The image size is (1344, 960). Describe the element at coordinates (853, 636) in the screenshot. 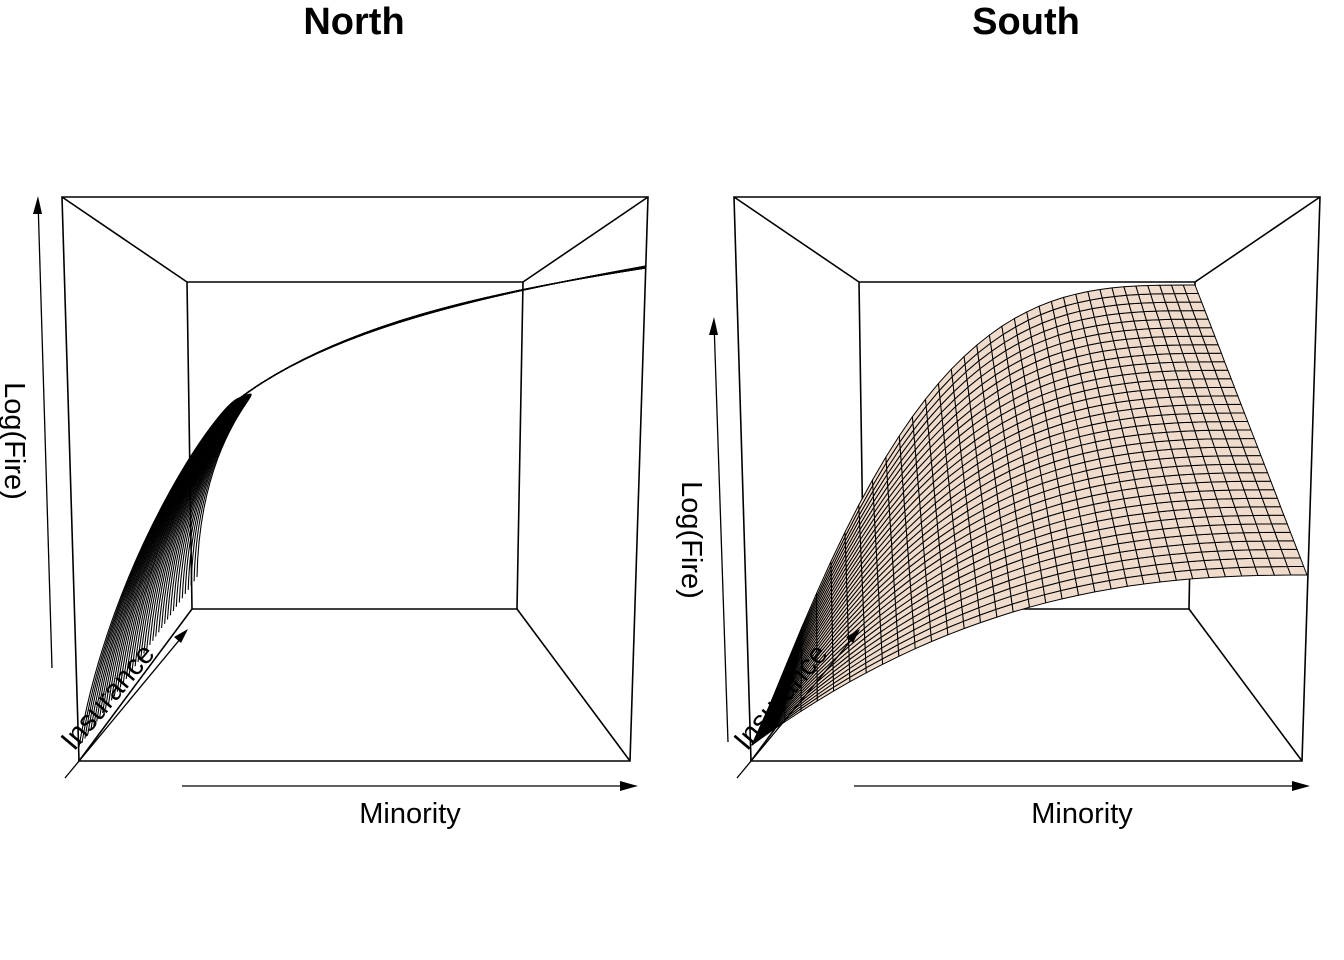

I see `south-y-axis-arrowhead` at that location.